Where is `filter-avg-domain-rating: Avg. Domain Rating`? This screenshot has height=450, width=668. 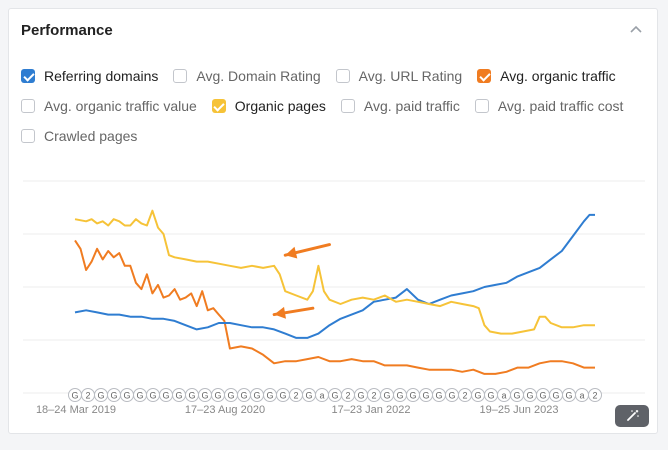 filter-avg-domain-rating: Avg. Domain Rating is located at coordinates (247, 76).